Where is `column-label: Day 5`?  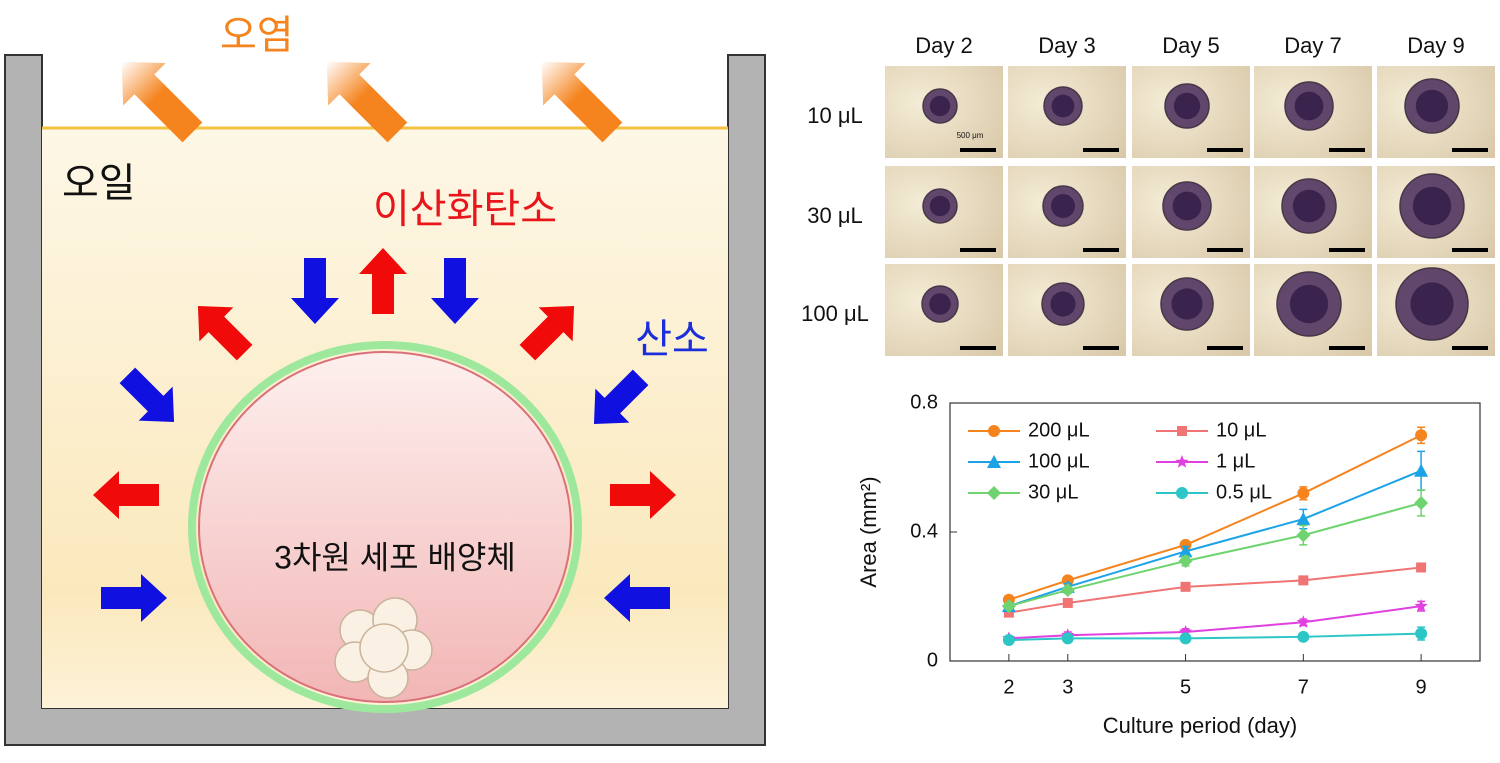
column-label: Day 5 is located at coordinates (1190, 45).